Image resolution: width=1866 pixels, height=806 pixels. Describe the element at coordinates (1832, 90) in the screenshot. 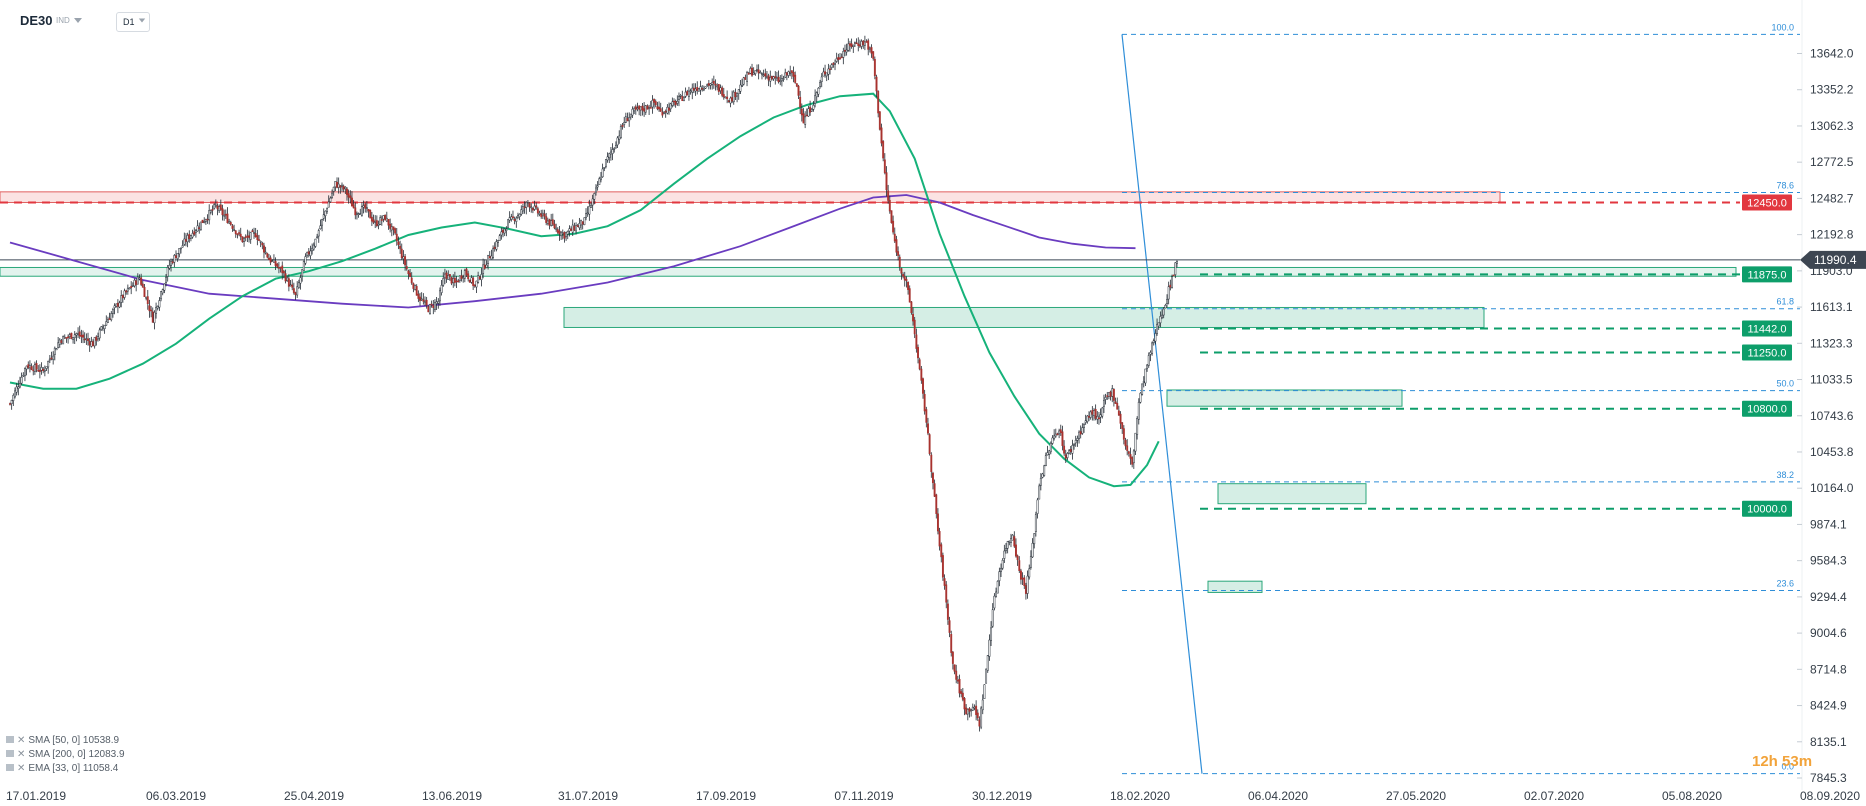

I see `y-tick-label: 13352.2` at that location.